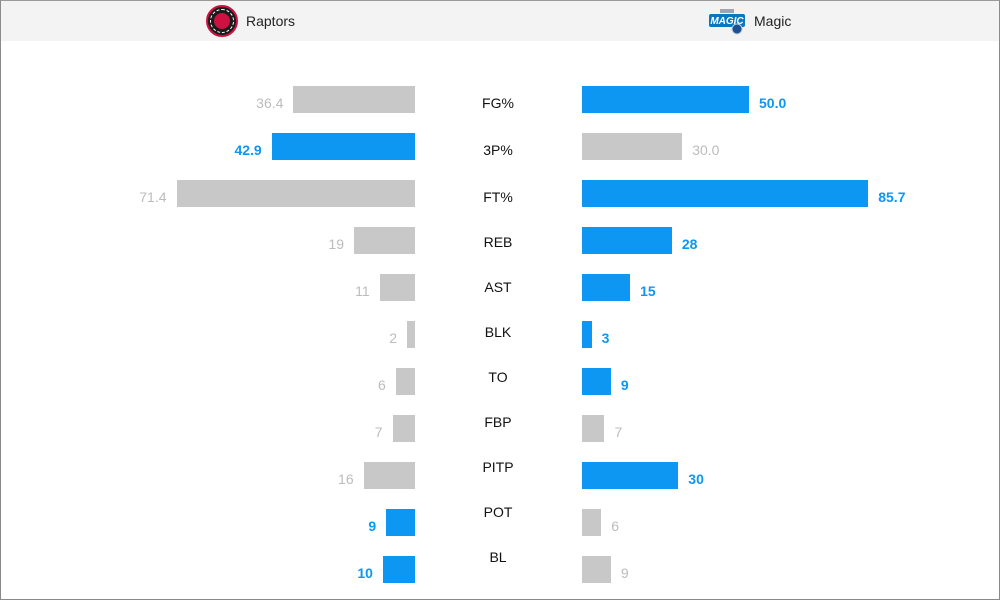 The image size is (1000, 600). What do you see at coordinates (624, 385) in the screenshot?
I see `value-magic-6: 9` at bounding box center [624, 385].